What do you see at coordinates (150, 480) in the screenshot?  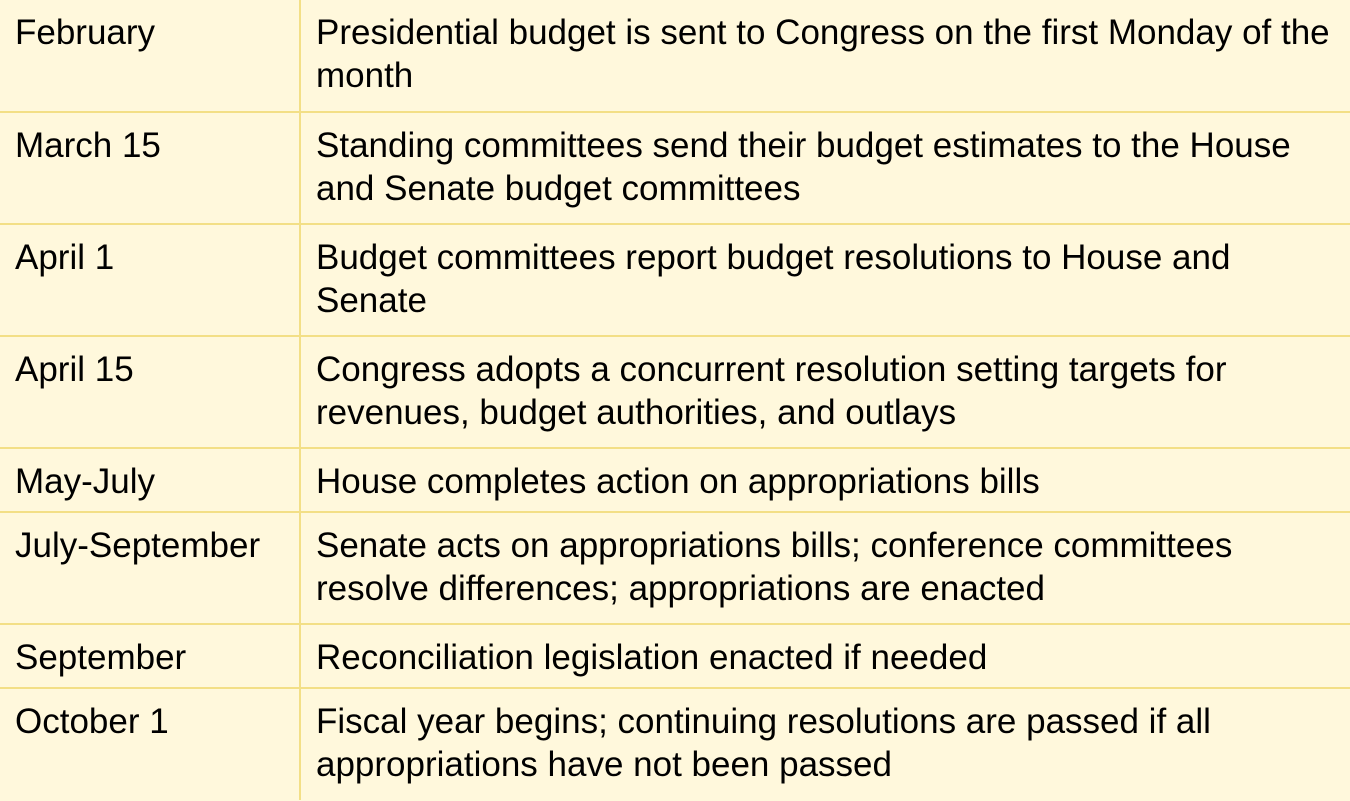 I see `row-date: May-July` at bounding box center [150, 480].